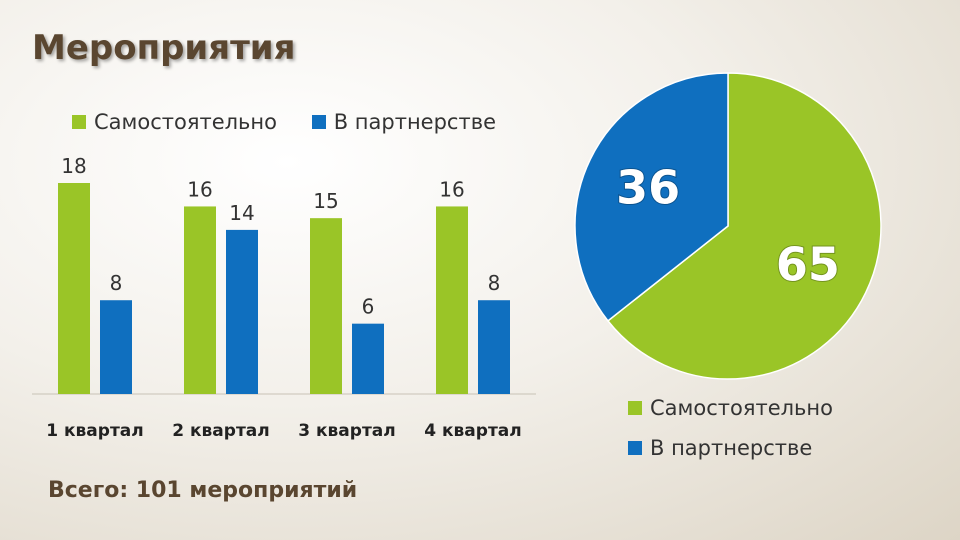 The height and width of the screenshot is (540, 960). What do you see at coordinates (242, 311) in the screenshot?
I see `bar-partner-q2` at bounding box center [242, 311].